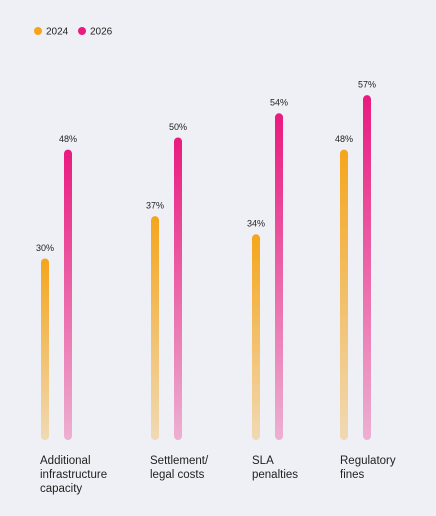  What do you see at coordinates (279, 103) in the screenshot?
I see `value-label: 54%` at bounding box center [279, 103].